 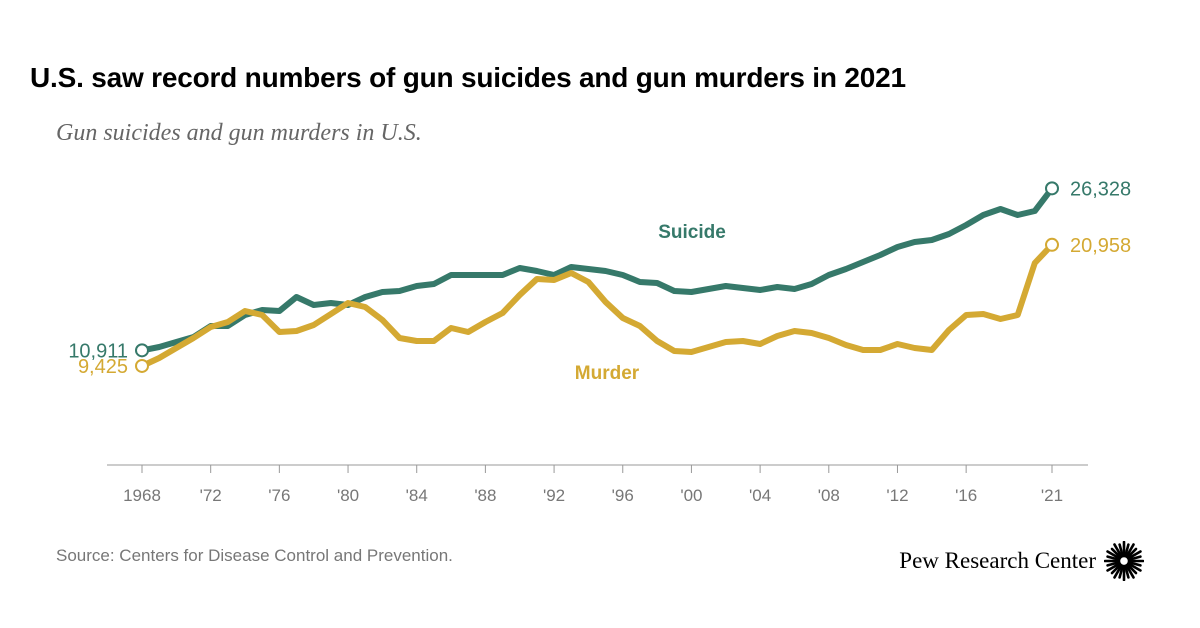 What do you see at coordinates (142, 350) in the screenshot?
I see `start-marker-suicide` at bounding box center [142, 350].